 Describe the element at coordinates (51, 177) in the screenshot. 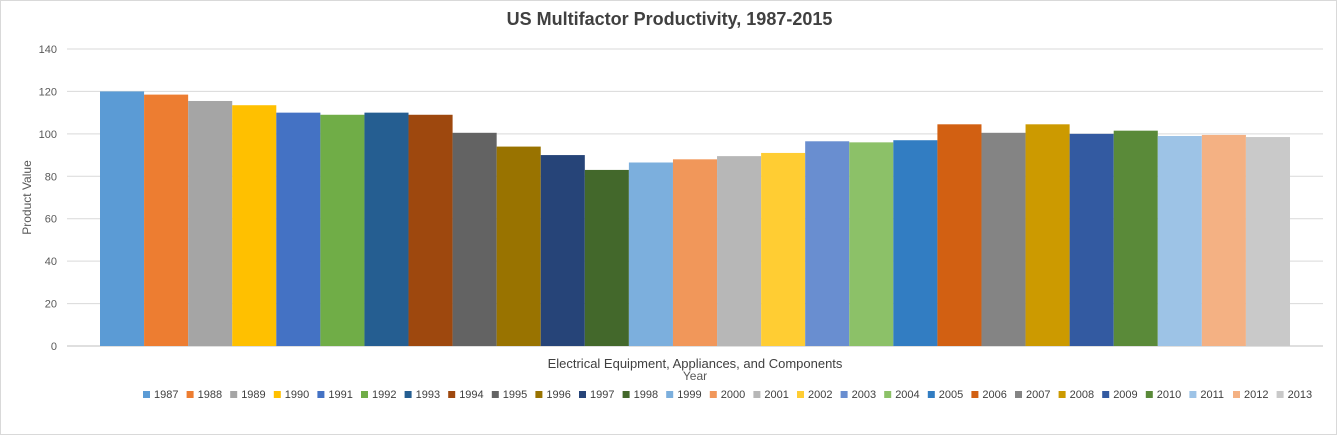

I see `y-tick-label: 80` at that location.